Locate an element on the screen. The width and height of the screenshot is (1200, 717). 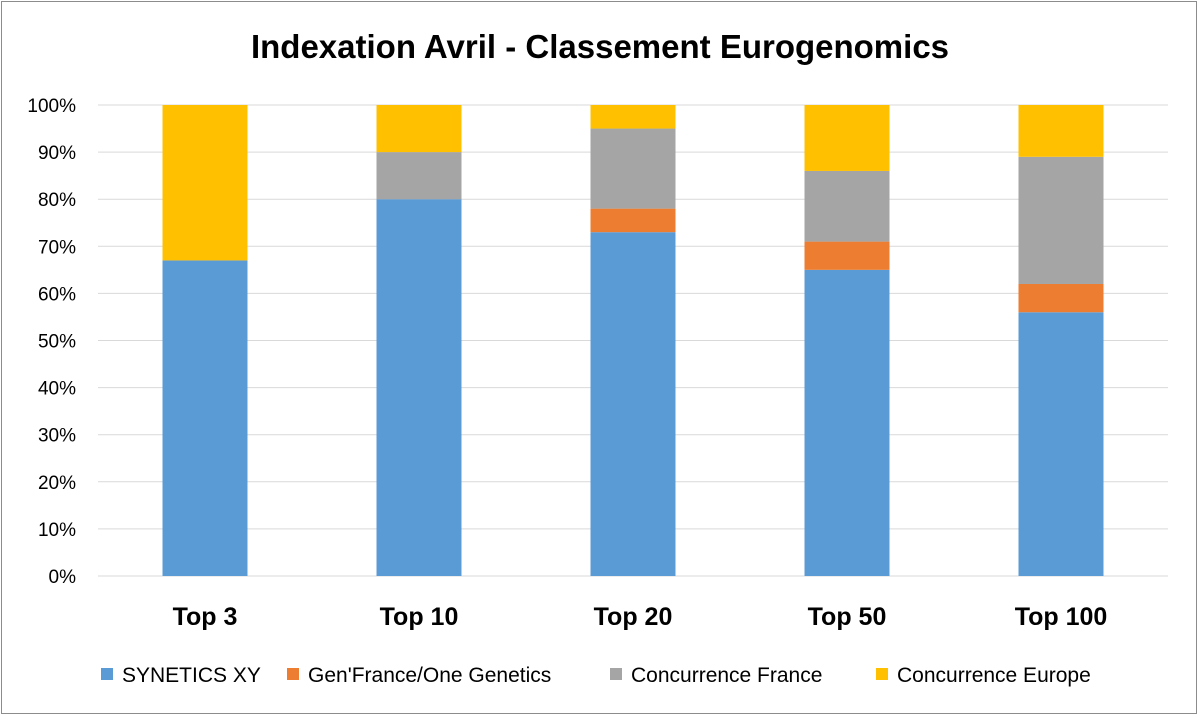
y-tick-label: 30% is located at coordinates (57, 436).